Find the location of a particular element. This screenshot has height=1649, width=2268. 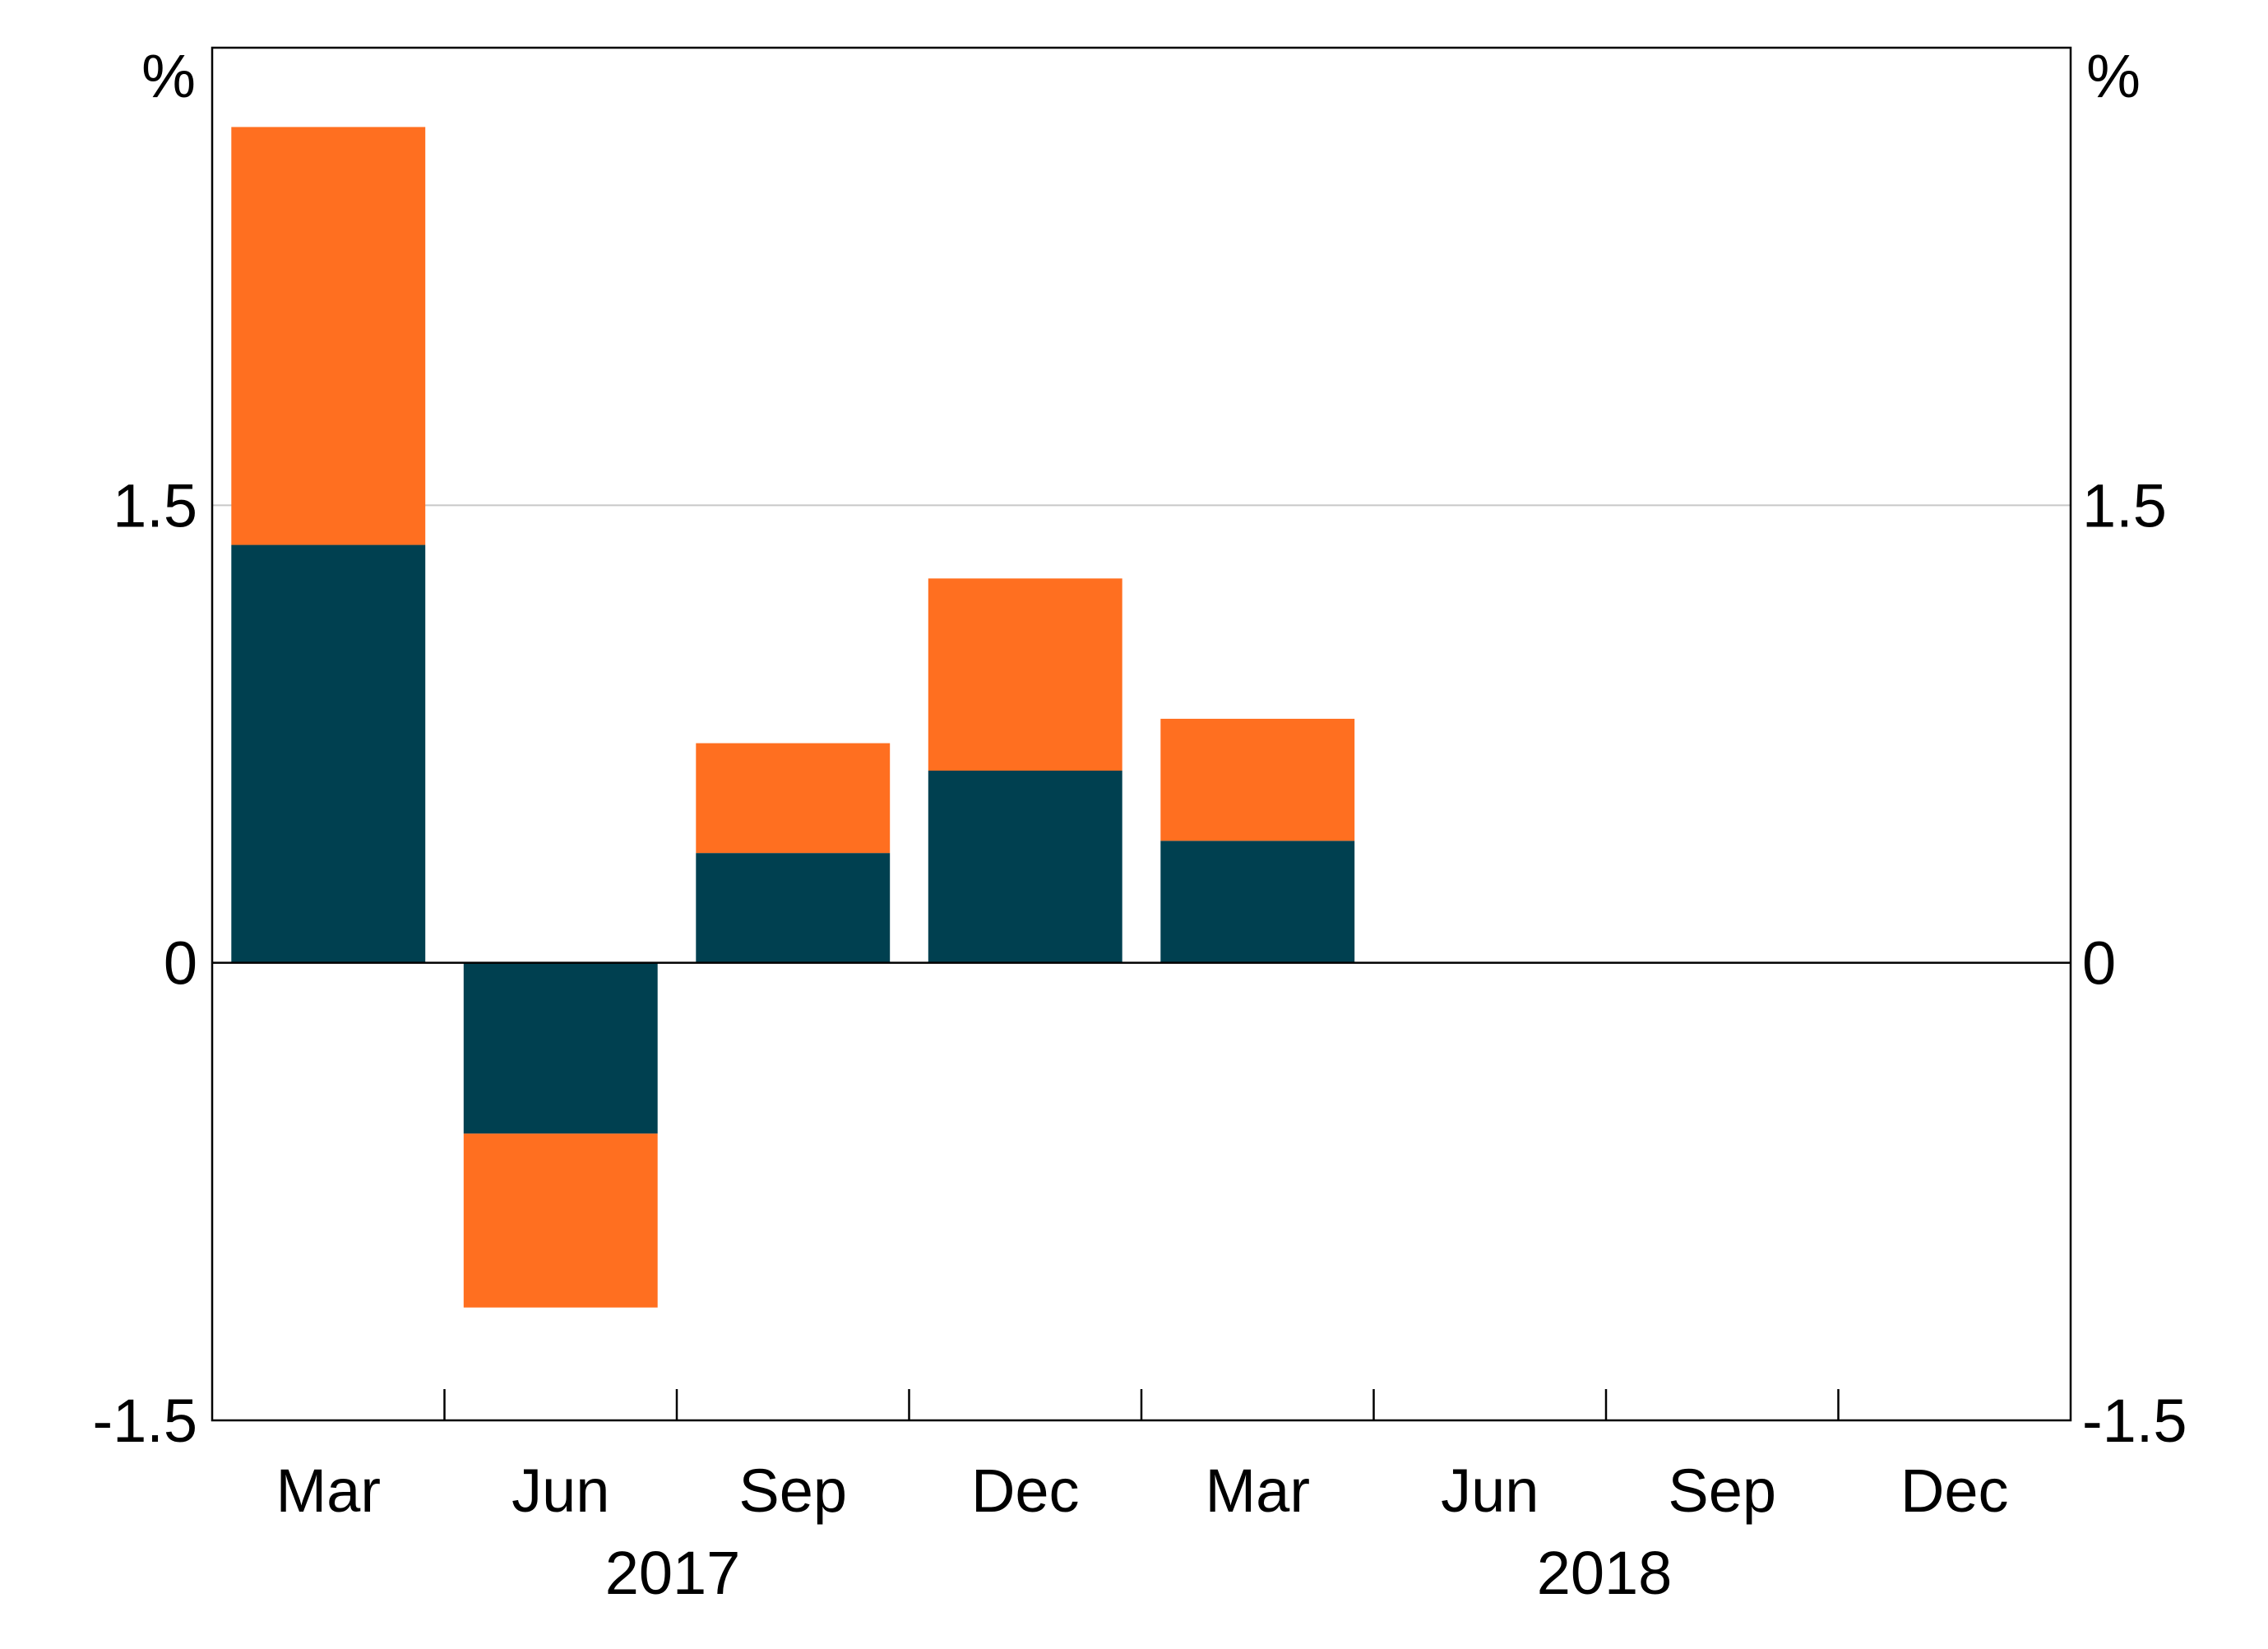

year-label-2018: 2018 is located at coordinates (1605, 1573).